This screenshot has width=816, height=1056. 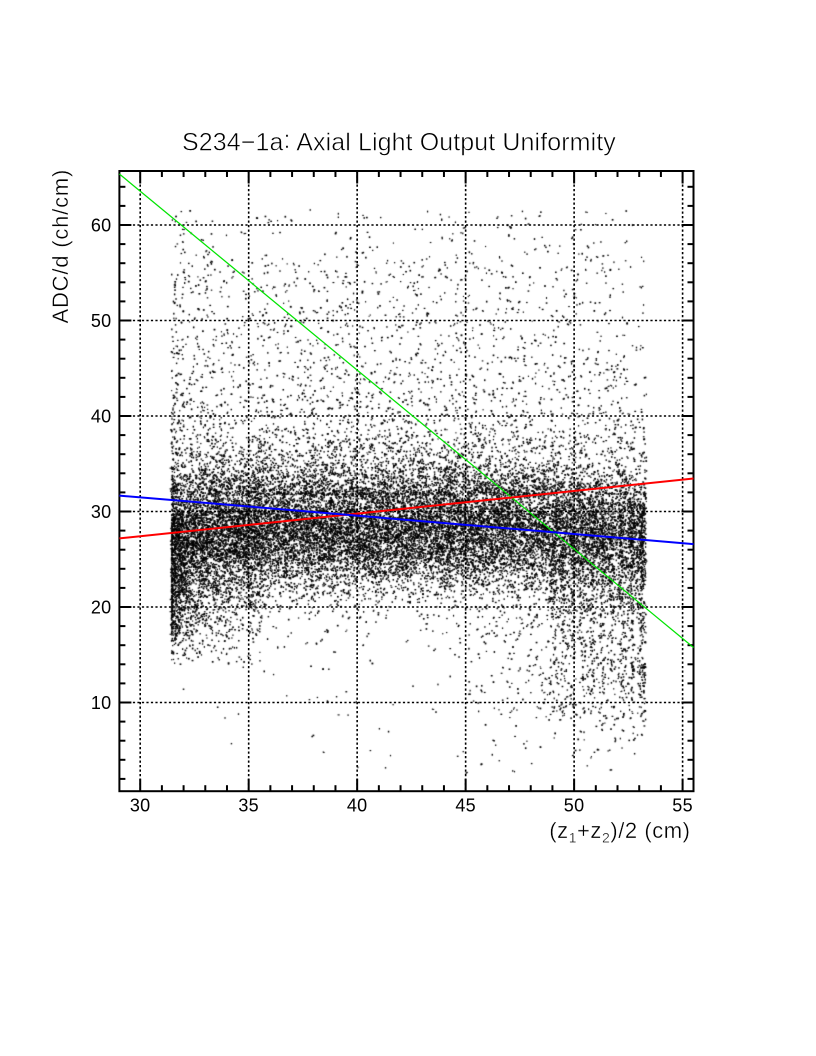 What do you see at coordinates (101, 703) in the screenshot?
I see `svg-text: 10` at bounding box center [101, 703].